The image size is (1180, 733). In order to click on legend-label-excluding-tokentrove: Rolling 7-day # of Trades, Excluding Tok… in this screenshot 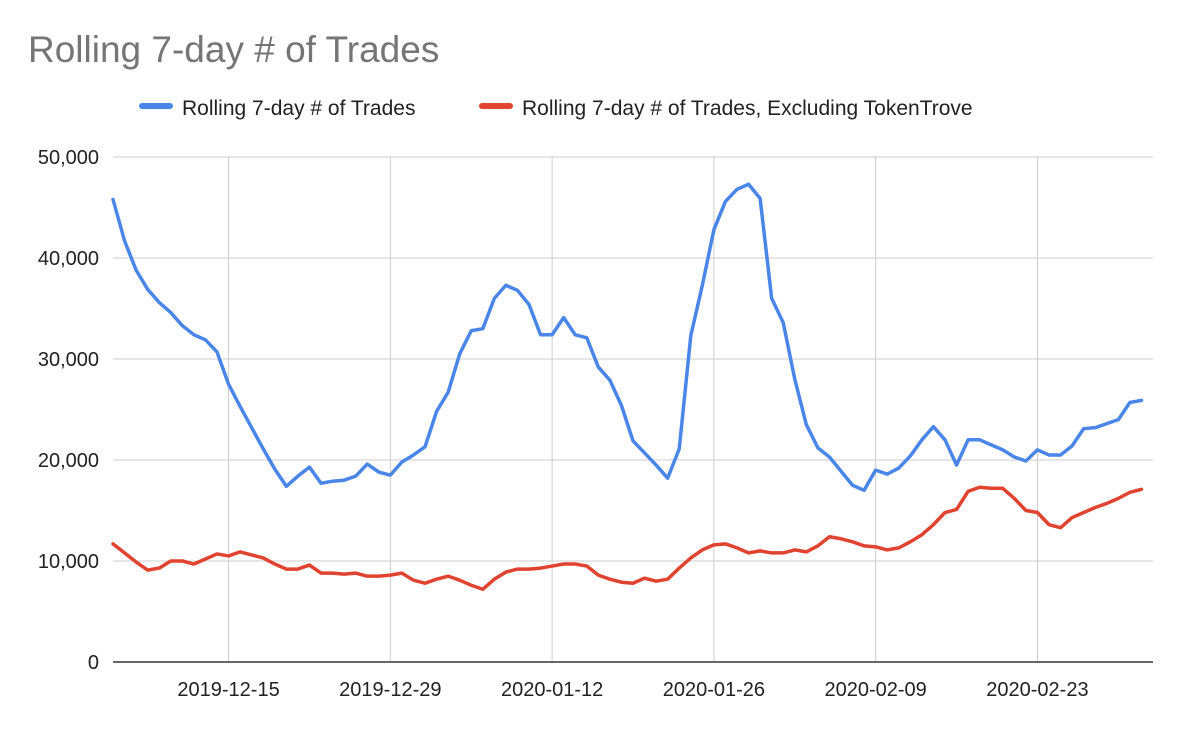, I will do `click(747, 108)`.